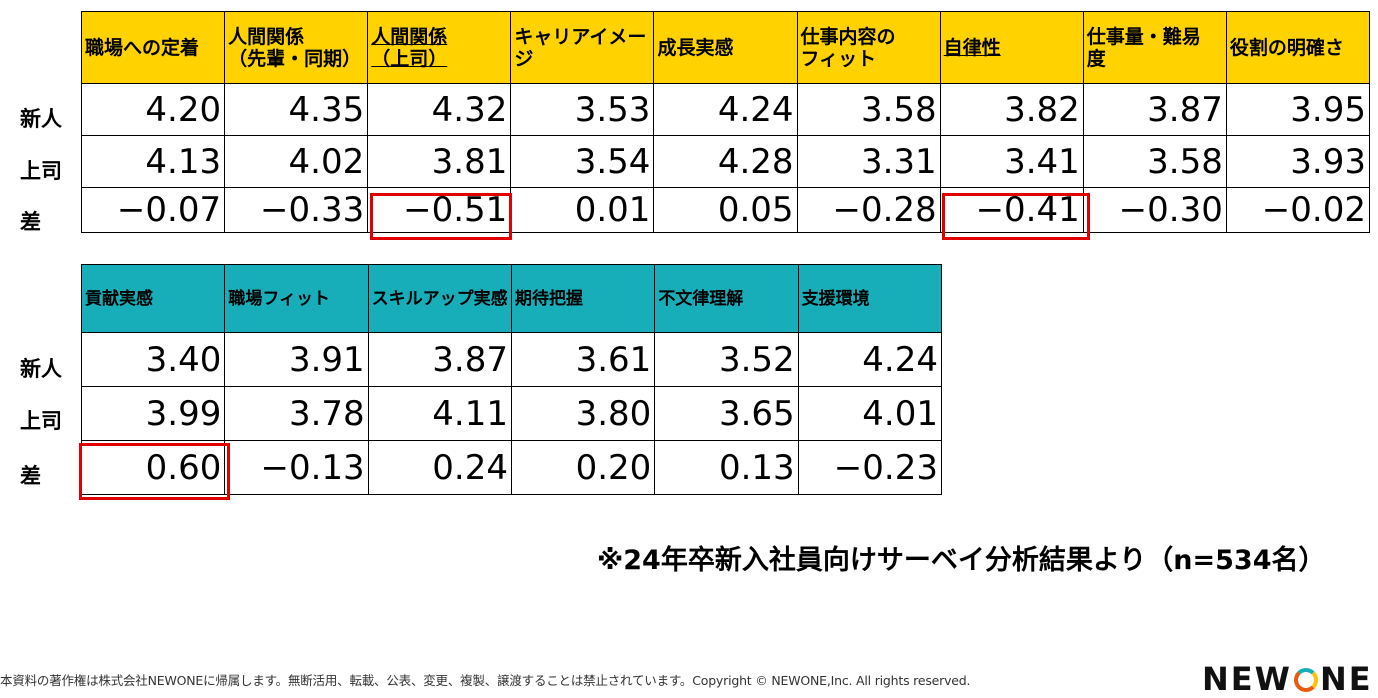 Image resolution: width=1378 pixels, height=698 pixels. Describe the element at coordinates (153, 161) in the screenshot. I see `boss-score: 4.13` at that location.